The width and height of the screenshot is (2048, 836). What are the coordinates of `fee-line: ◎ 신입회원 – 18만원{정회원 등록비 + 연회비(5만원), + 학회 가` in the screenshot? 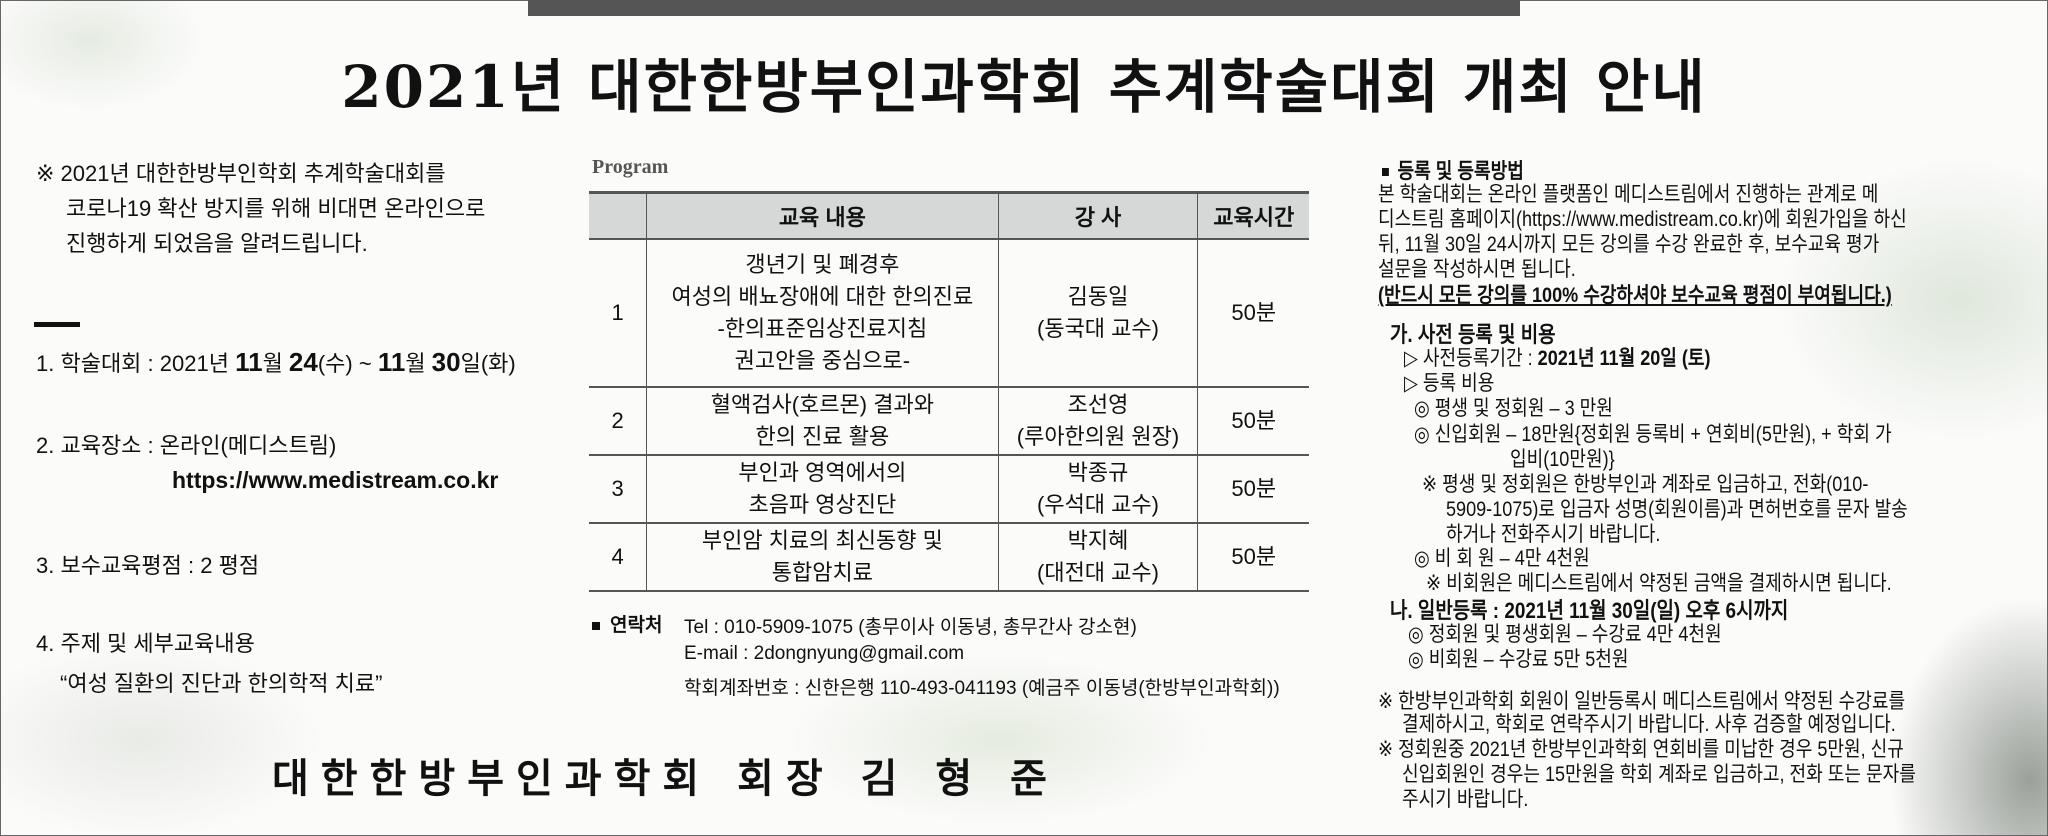 It's located at (1653, 434).